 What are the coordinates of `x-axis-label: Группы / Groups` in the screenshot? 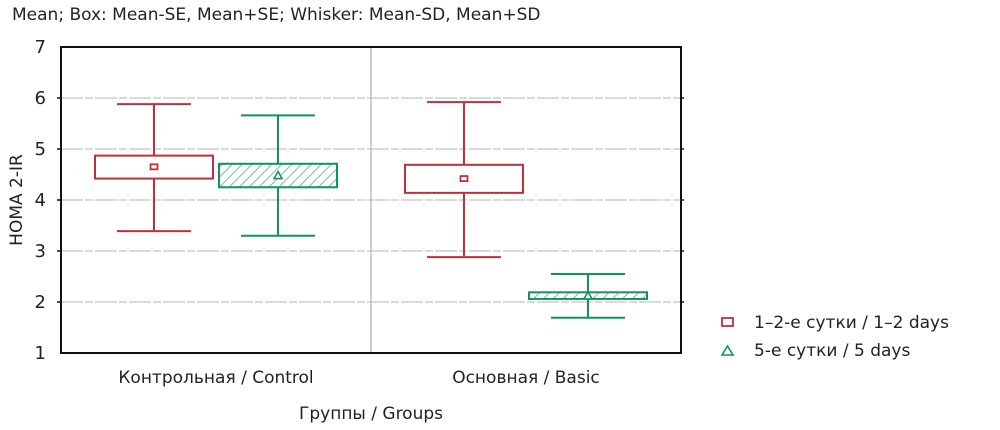 It's located at (371, 414).